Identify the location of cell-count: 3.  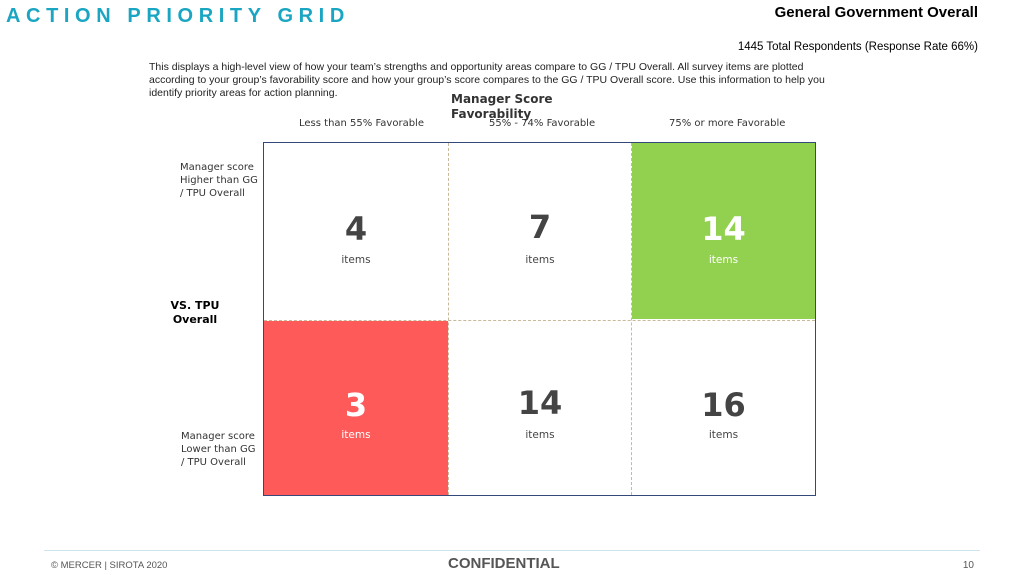
(356, 405).